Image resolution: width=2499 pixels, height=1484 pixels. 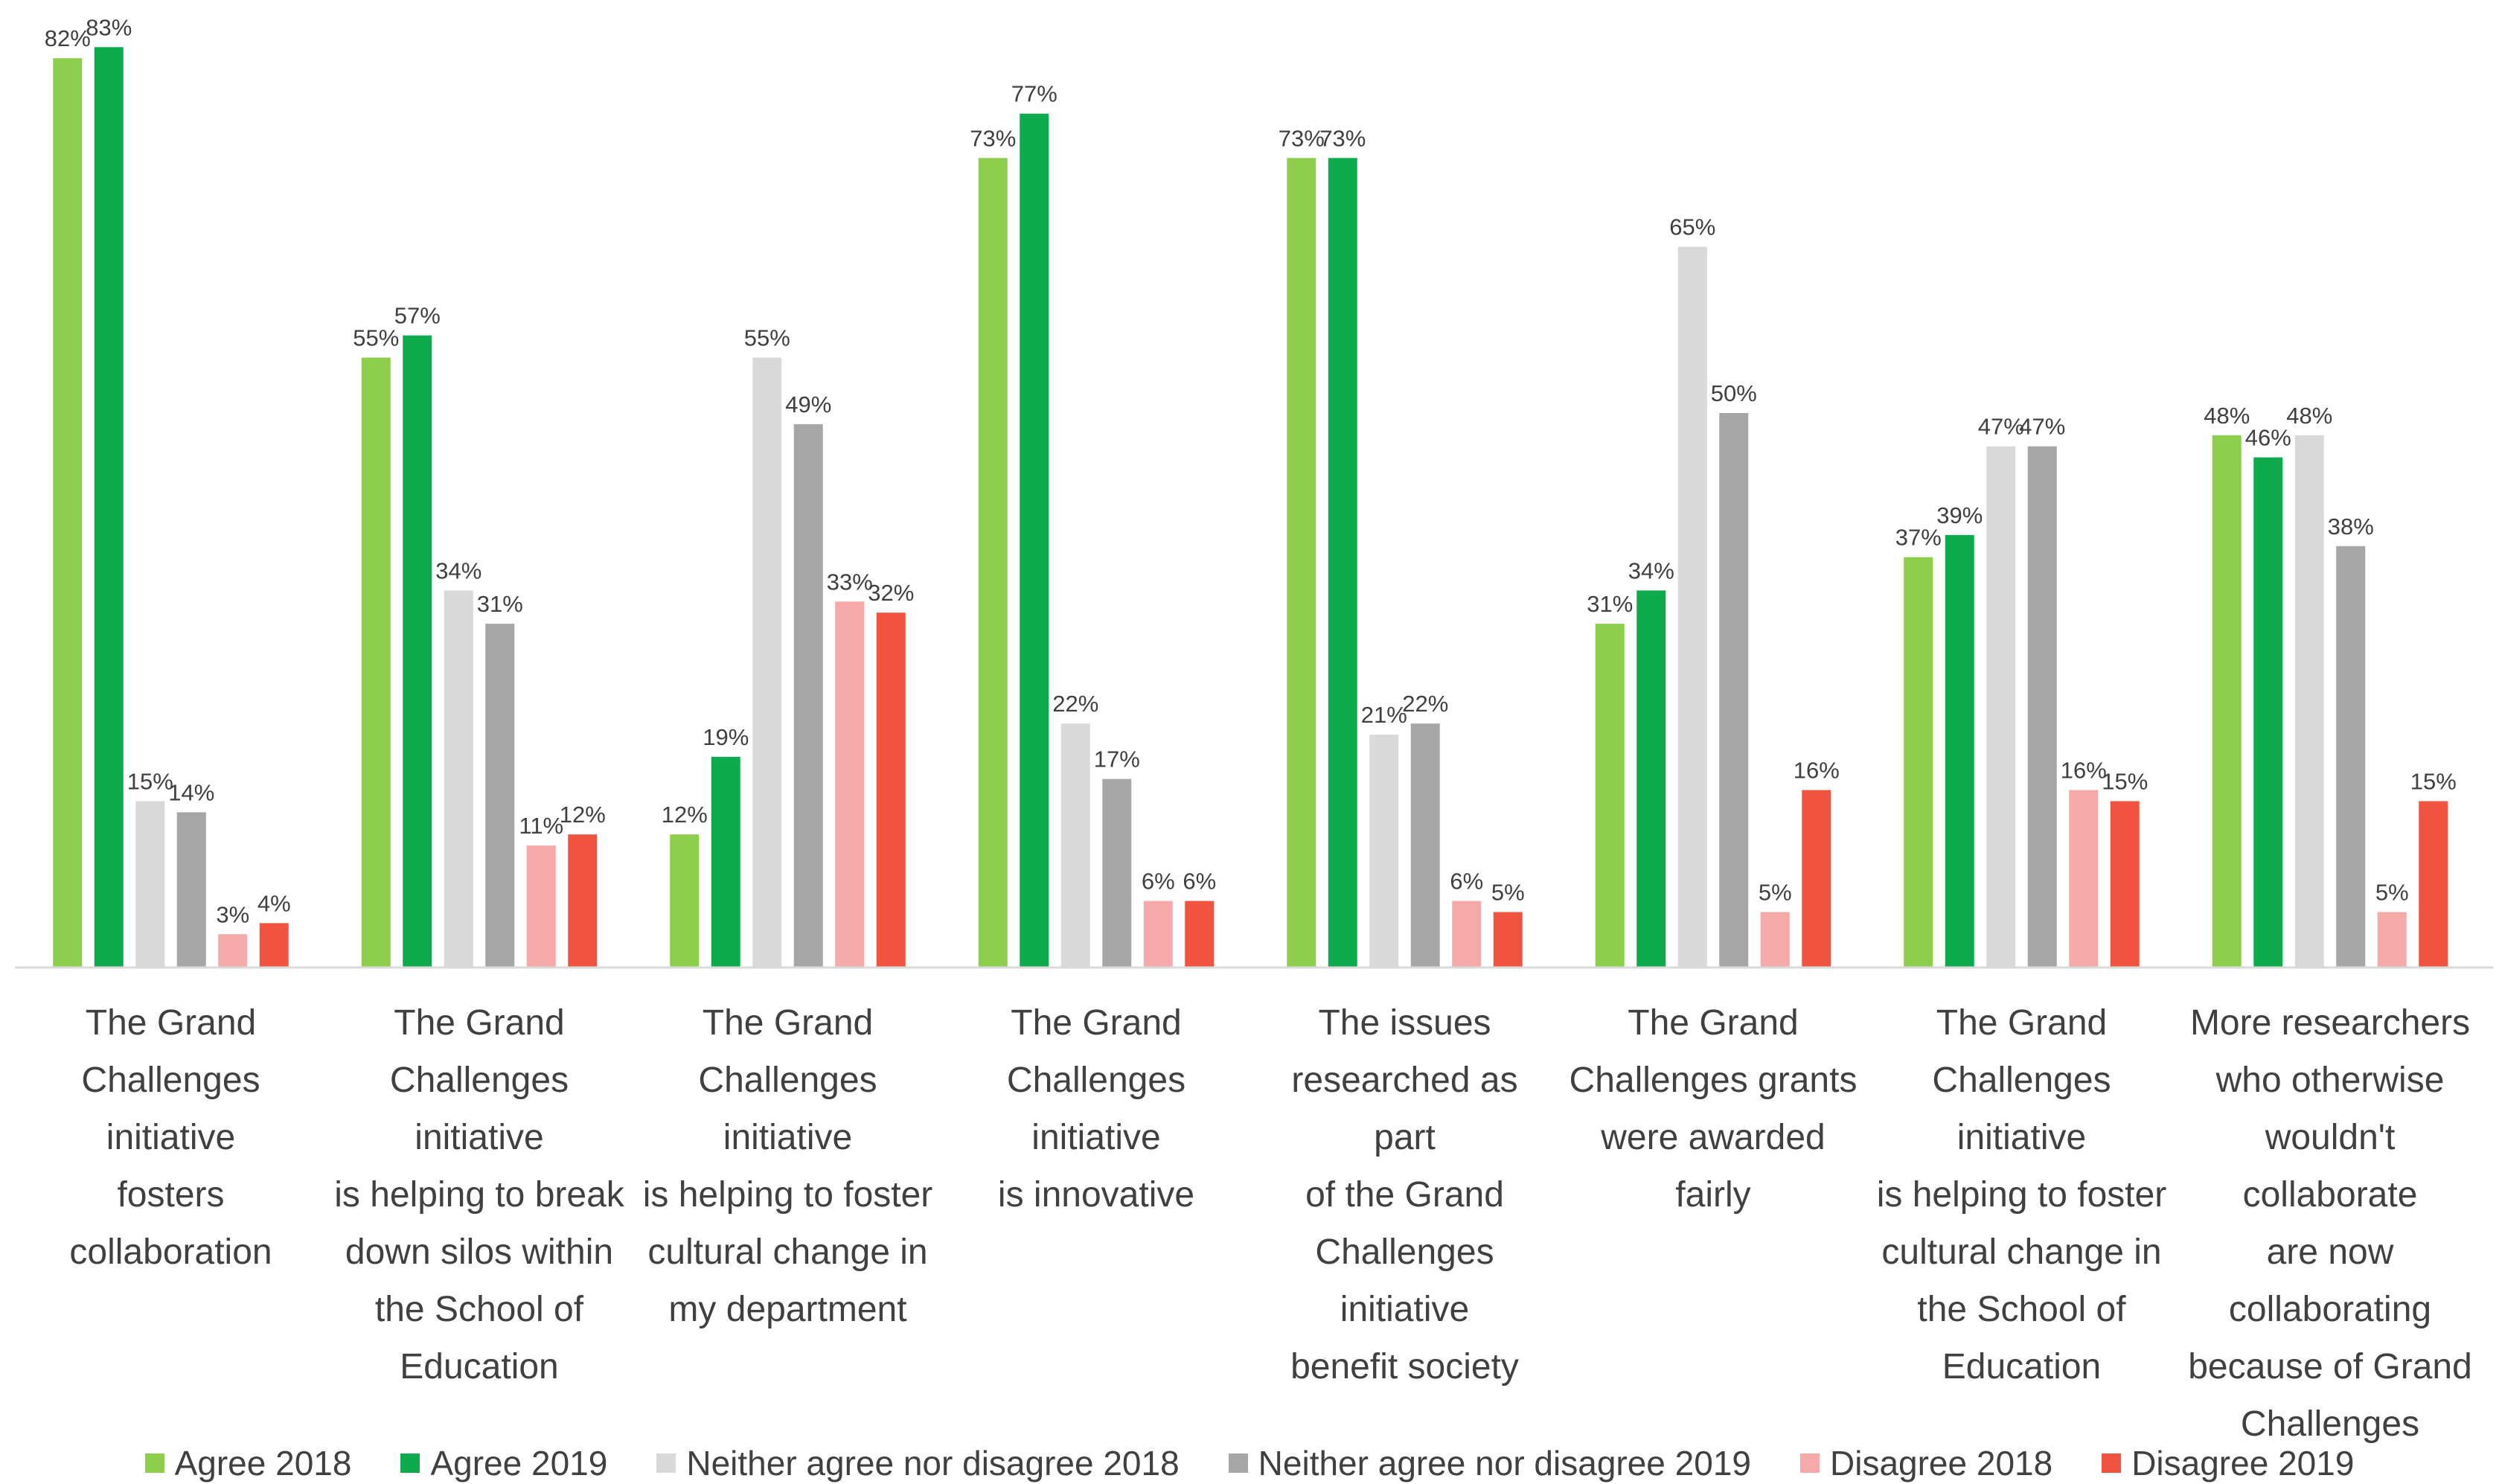 What do you see at coordinates (2042, 427) in the screenshot?
I see `data-label: 47%` at bounding box center [2042, 427].